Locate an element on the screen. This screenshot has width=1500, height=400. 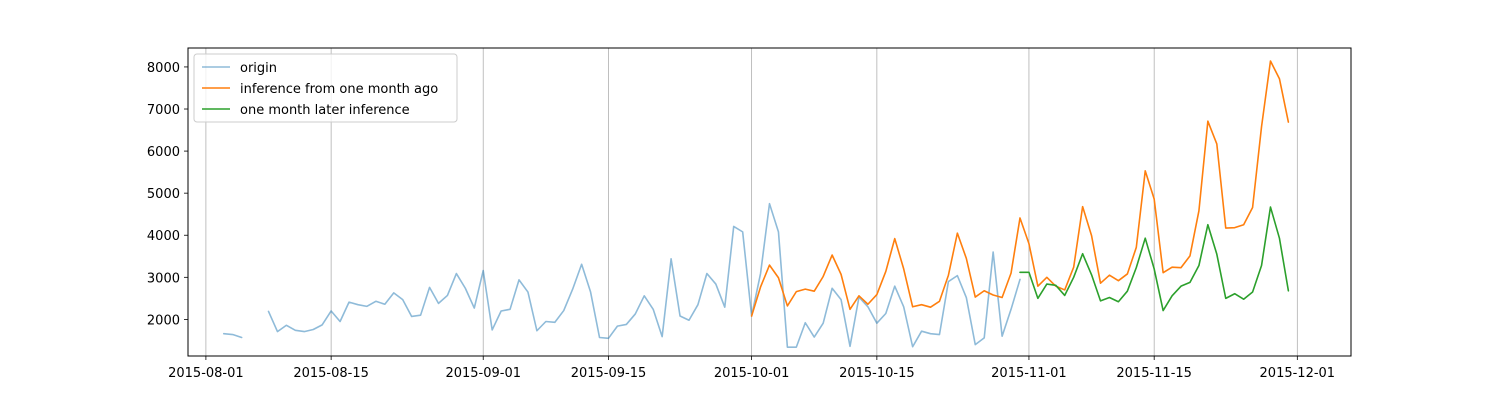
y-tick-label: 4000 is located at coordinates (163, 236).